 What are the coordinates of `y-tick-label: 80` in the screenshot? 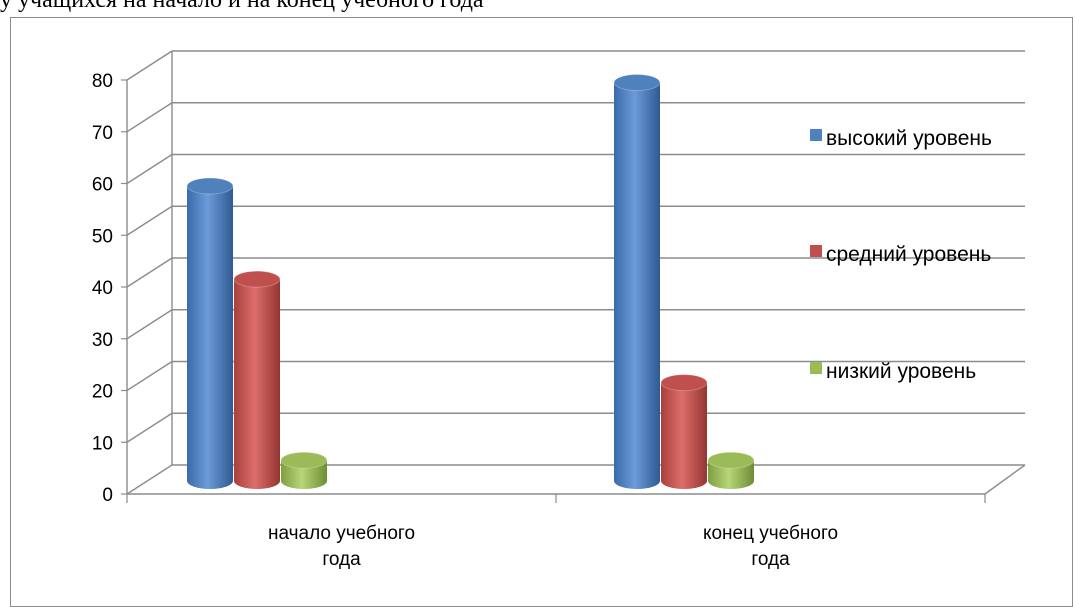 It's located at (102, 81).